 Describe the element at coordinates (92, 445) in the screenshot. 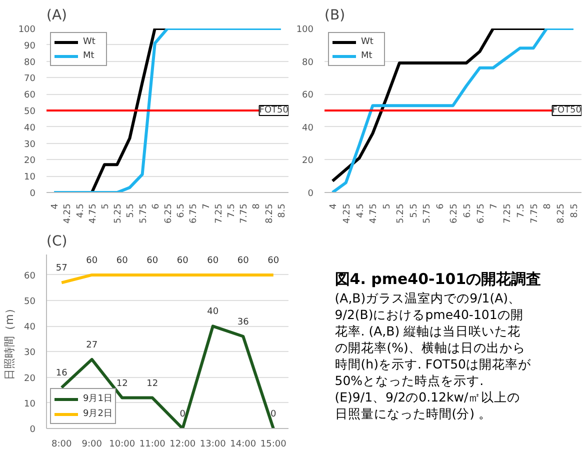

I see `x-tick-label: 9:00` at that location.